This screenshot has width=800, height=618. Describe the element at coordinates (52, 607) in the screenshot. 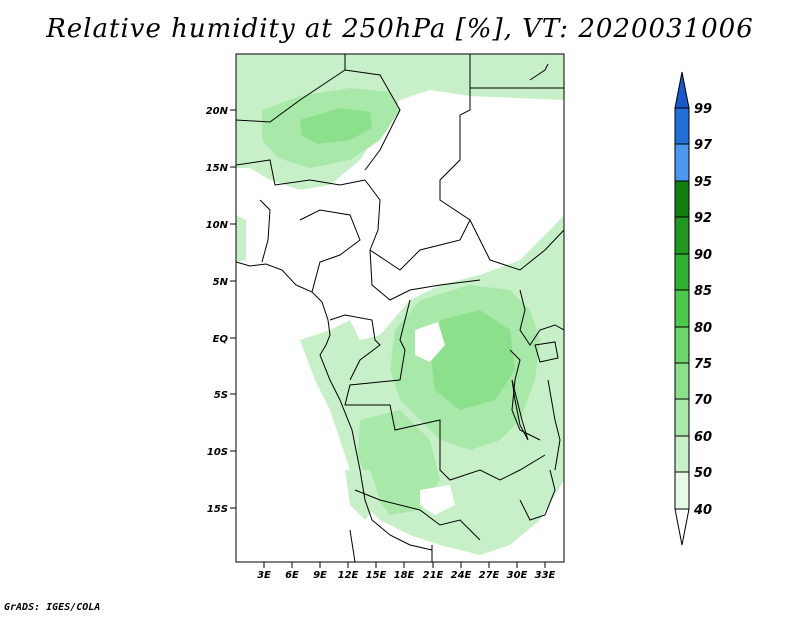

I see `credit-text: GrADS: IGES/COLA` at that location.